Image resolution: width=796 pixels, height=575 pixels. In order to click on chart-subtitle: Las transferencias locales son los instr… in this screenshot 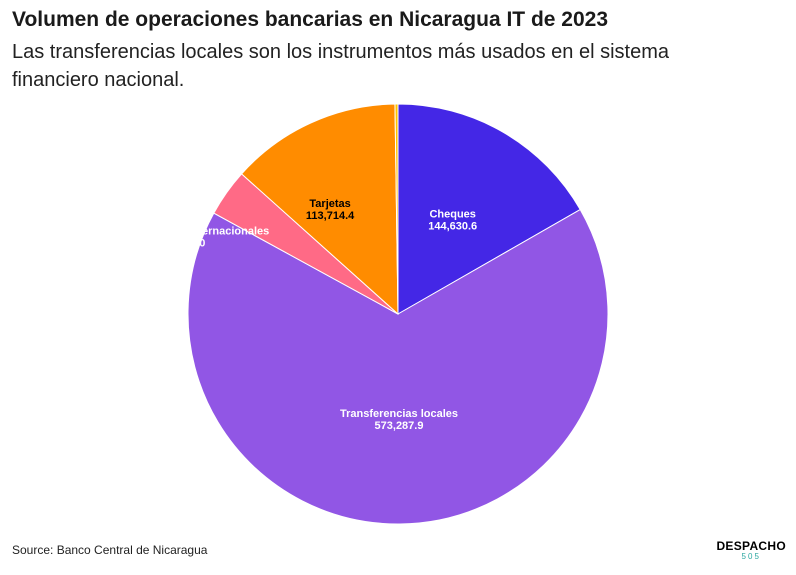, I will do `click(340, 66)`.